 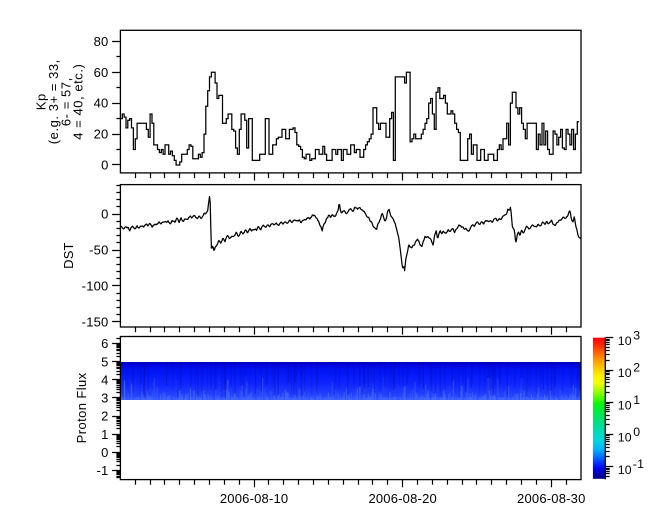 I want to click on svg-text: Kp, so click(x=41, y=101).